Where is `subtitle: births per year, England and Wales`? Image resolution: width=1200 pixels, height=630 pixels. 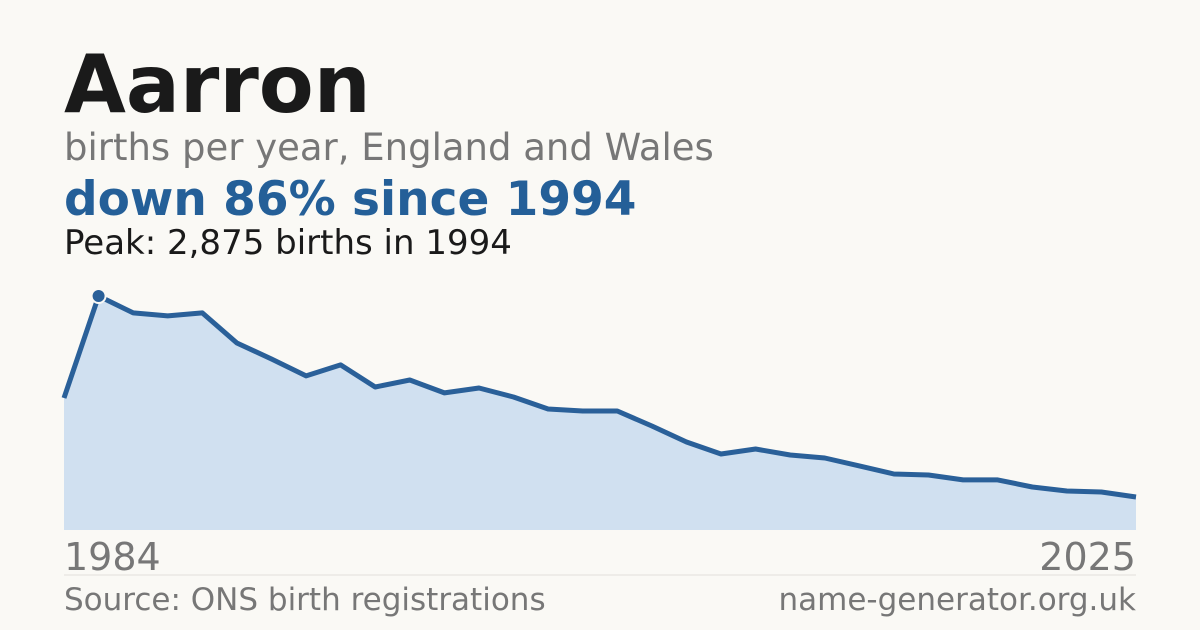 subtitle: births per year, England and Wales is located at coordinates (389, 147).